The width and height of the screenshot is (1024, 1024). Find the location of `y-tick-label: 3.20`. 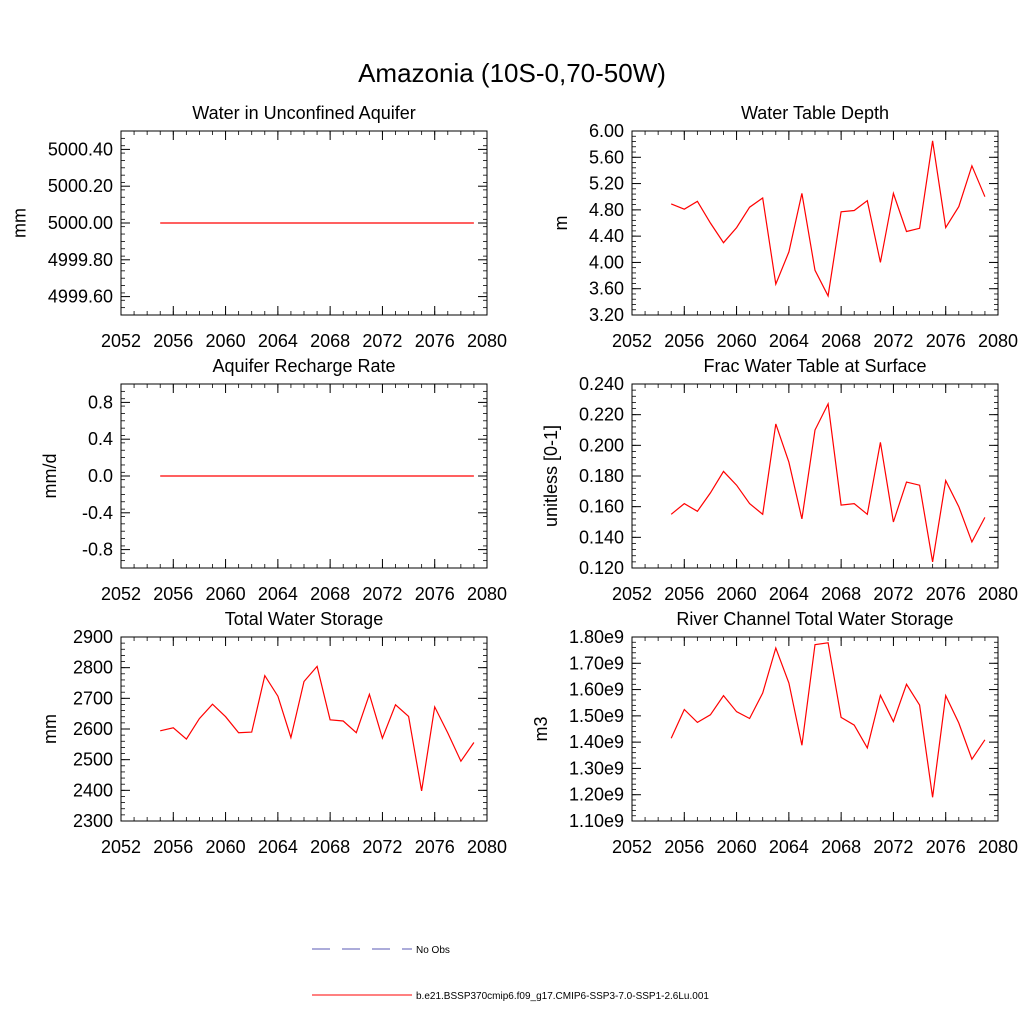

y-tick-label: 3.20 is located at coordinates (606, 315).